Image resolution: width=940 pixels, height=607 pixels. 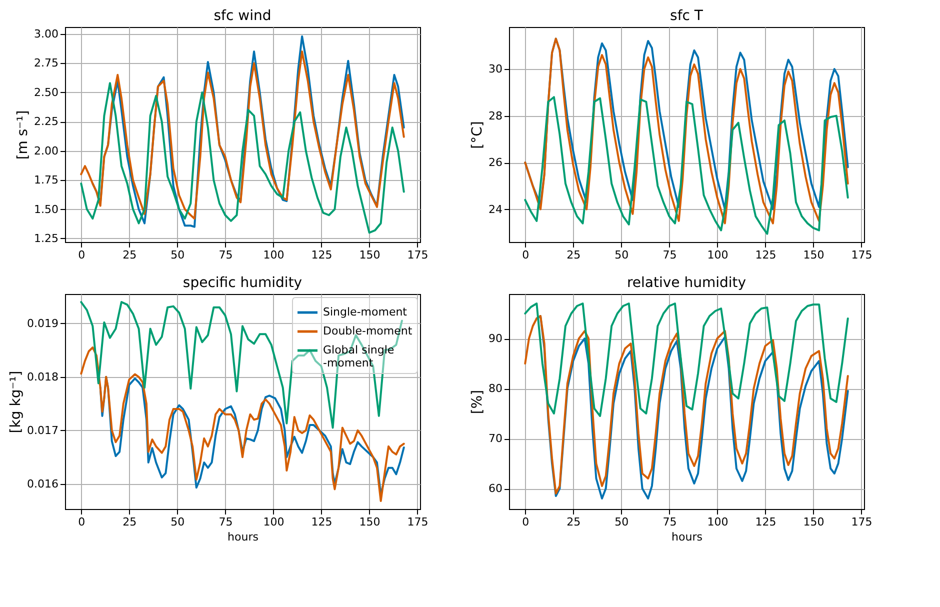 I want to click on y-tick-label: 2.50, so click(x=46, y=92).